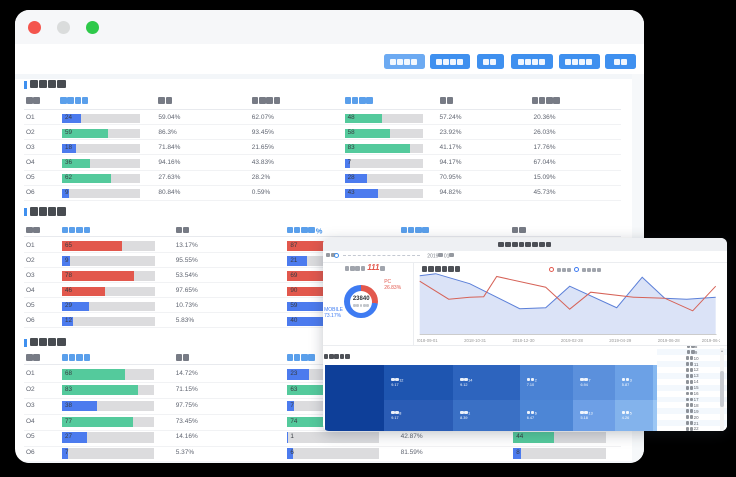  What do you see at coordinates (475, 340) in the screenshot?
I see `svg-text: 2018-10-31` at bounding box center [475, 340].